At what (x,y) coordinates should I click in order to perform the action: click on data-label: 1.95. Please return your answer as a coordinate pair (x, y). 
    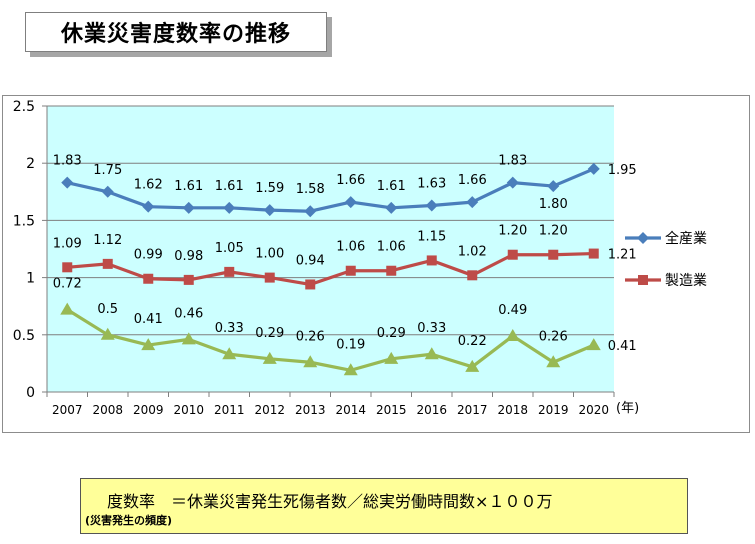
    Looking at the image, I should click on (622, 170).